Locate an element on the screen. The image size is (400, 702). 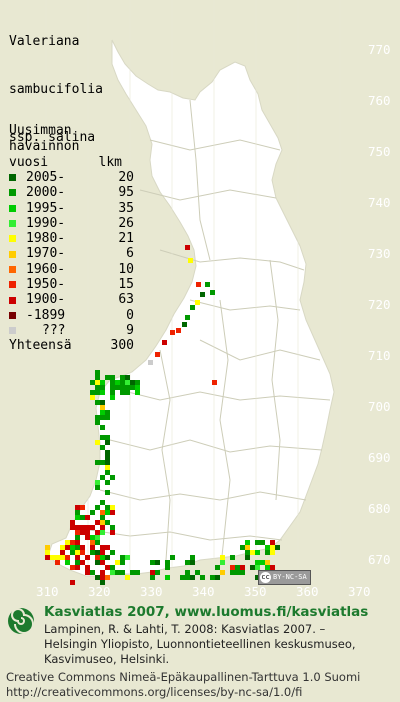
y-axis-label: 750 is located at coordinates (379, 151).